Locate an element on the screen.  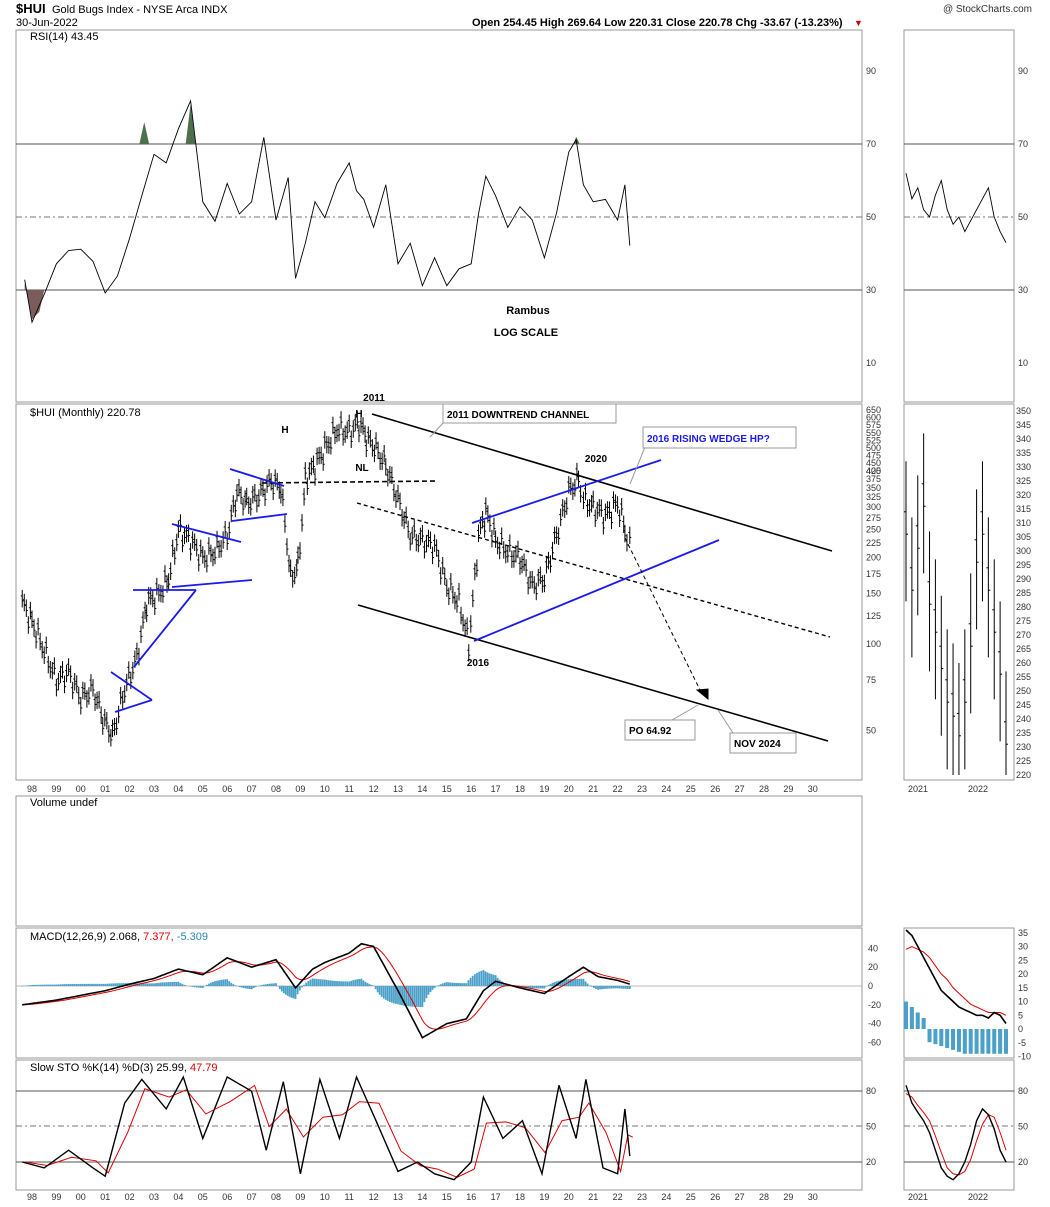
nov-callout-box is located at coordinates (763, 743).